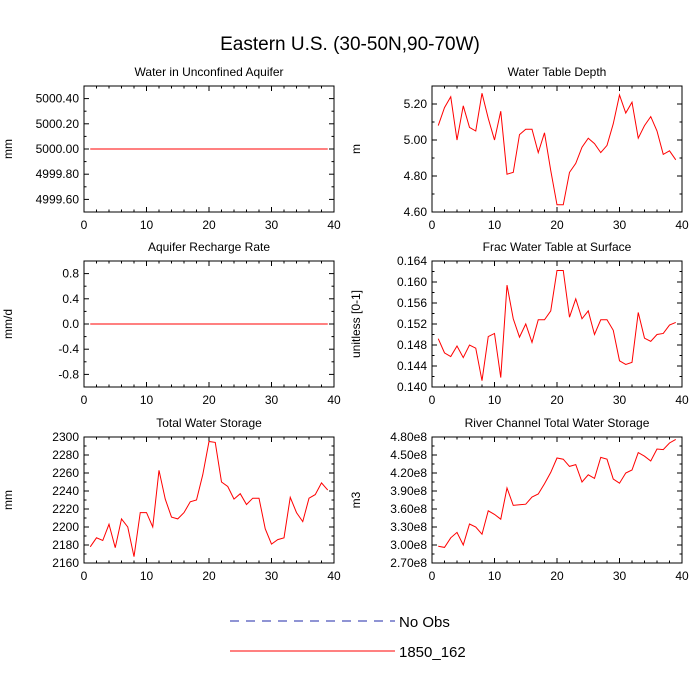 The width and height of the screenshot is (700, 700). I want to click on panel-title: Frac Water Table at Surface, so click(557, 247).